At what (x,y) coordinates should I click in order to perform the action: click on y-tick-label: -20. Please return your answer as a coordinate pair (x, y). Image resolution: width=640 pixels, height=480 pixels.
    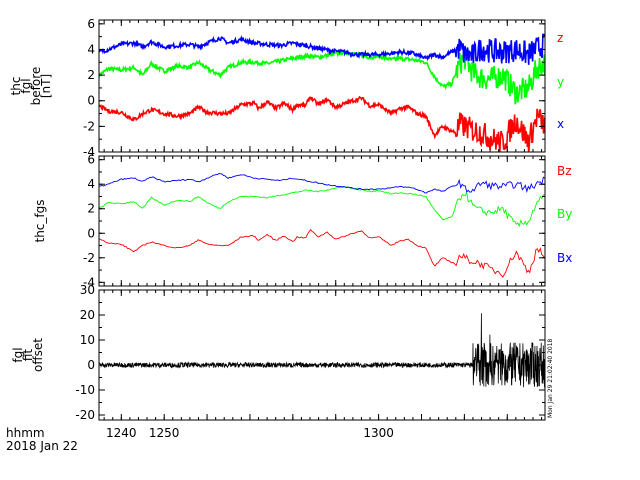
    Looking at the image, I should click on (85, 415).